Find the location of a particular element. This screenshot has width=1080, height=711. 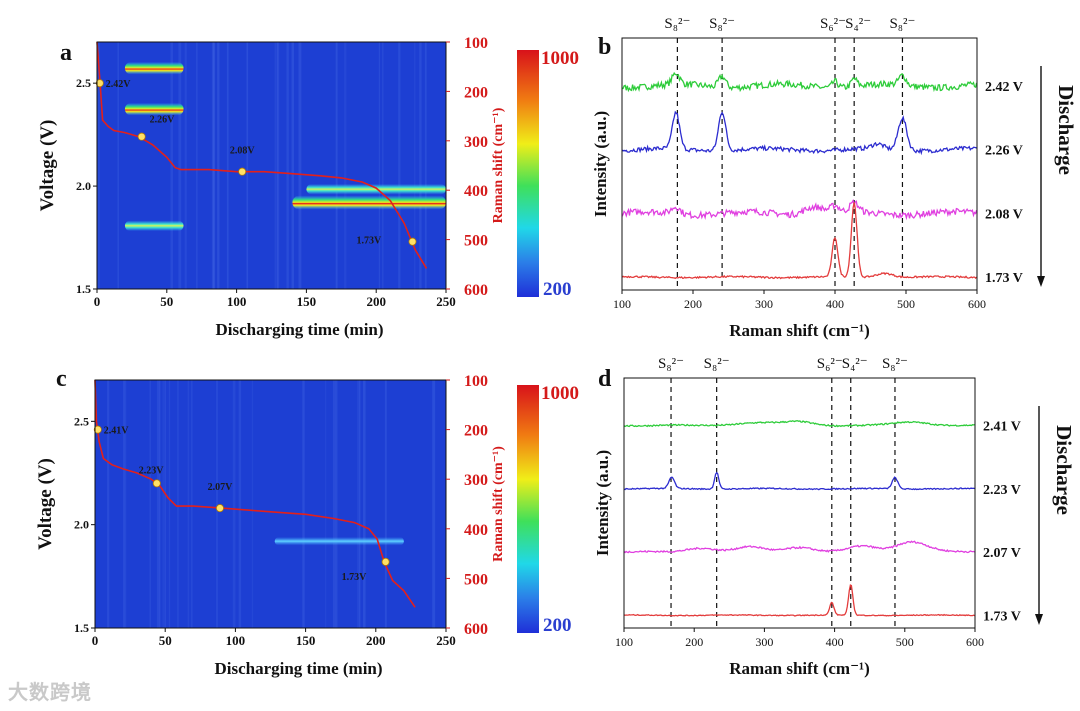

y2-tick-label: 300 is located at coordinates (476, 480).